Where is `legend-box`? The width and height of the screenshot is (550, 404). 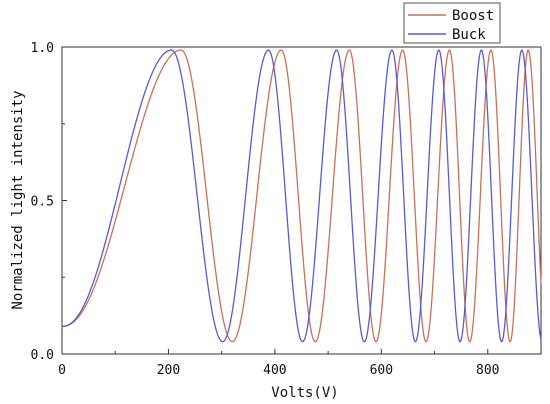
legend-box is located at coordinates (452, 23).